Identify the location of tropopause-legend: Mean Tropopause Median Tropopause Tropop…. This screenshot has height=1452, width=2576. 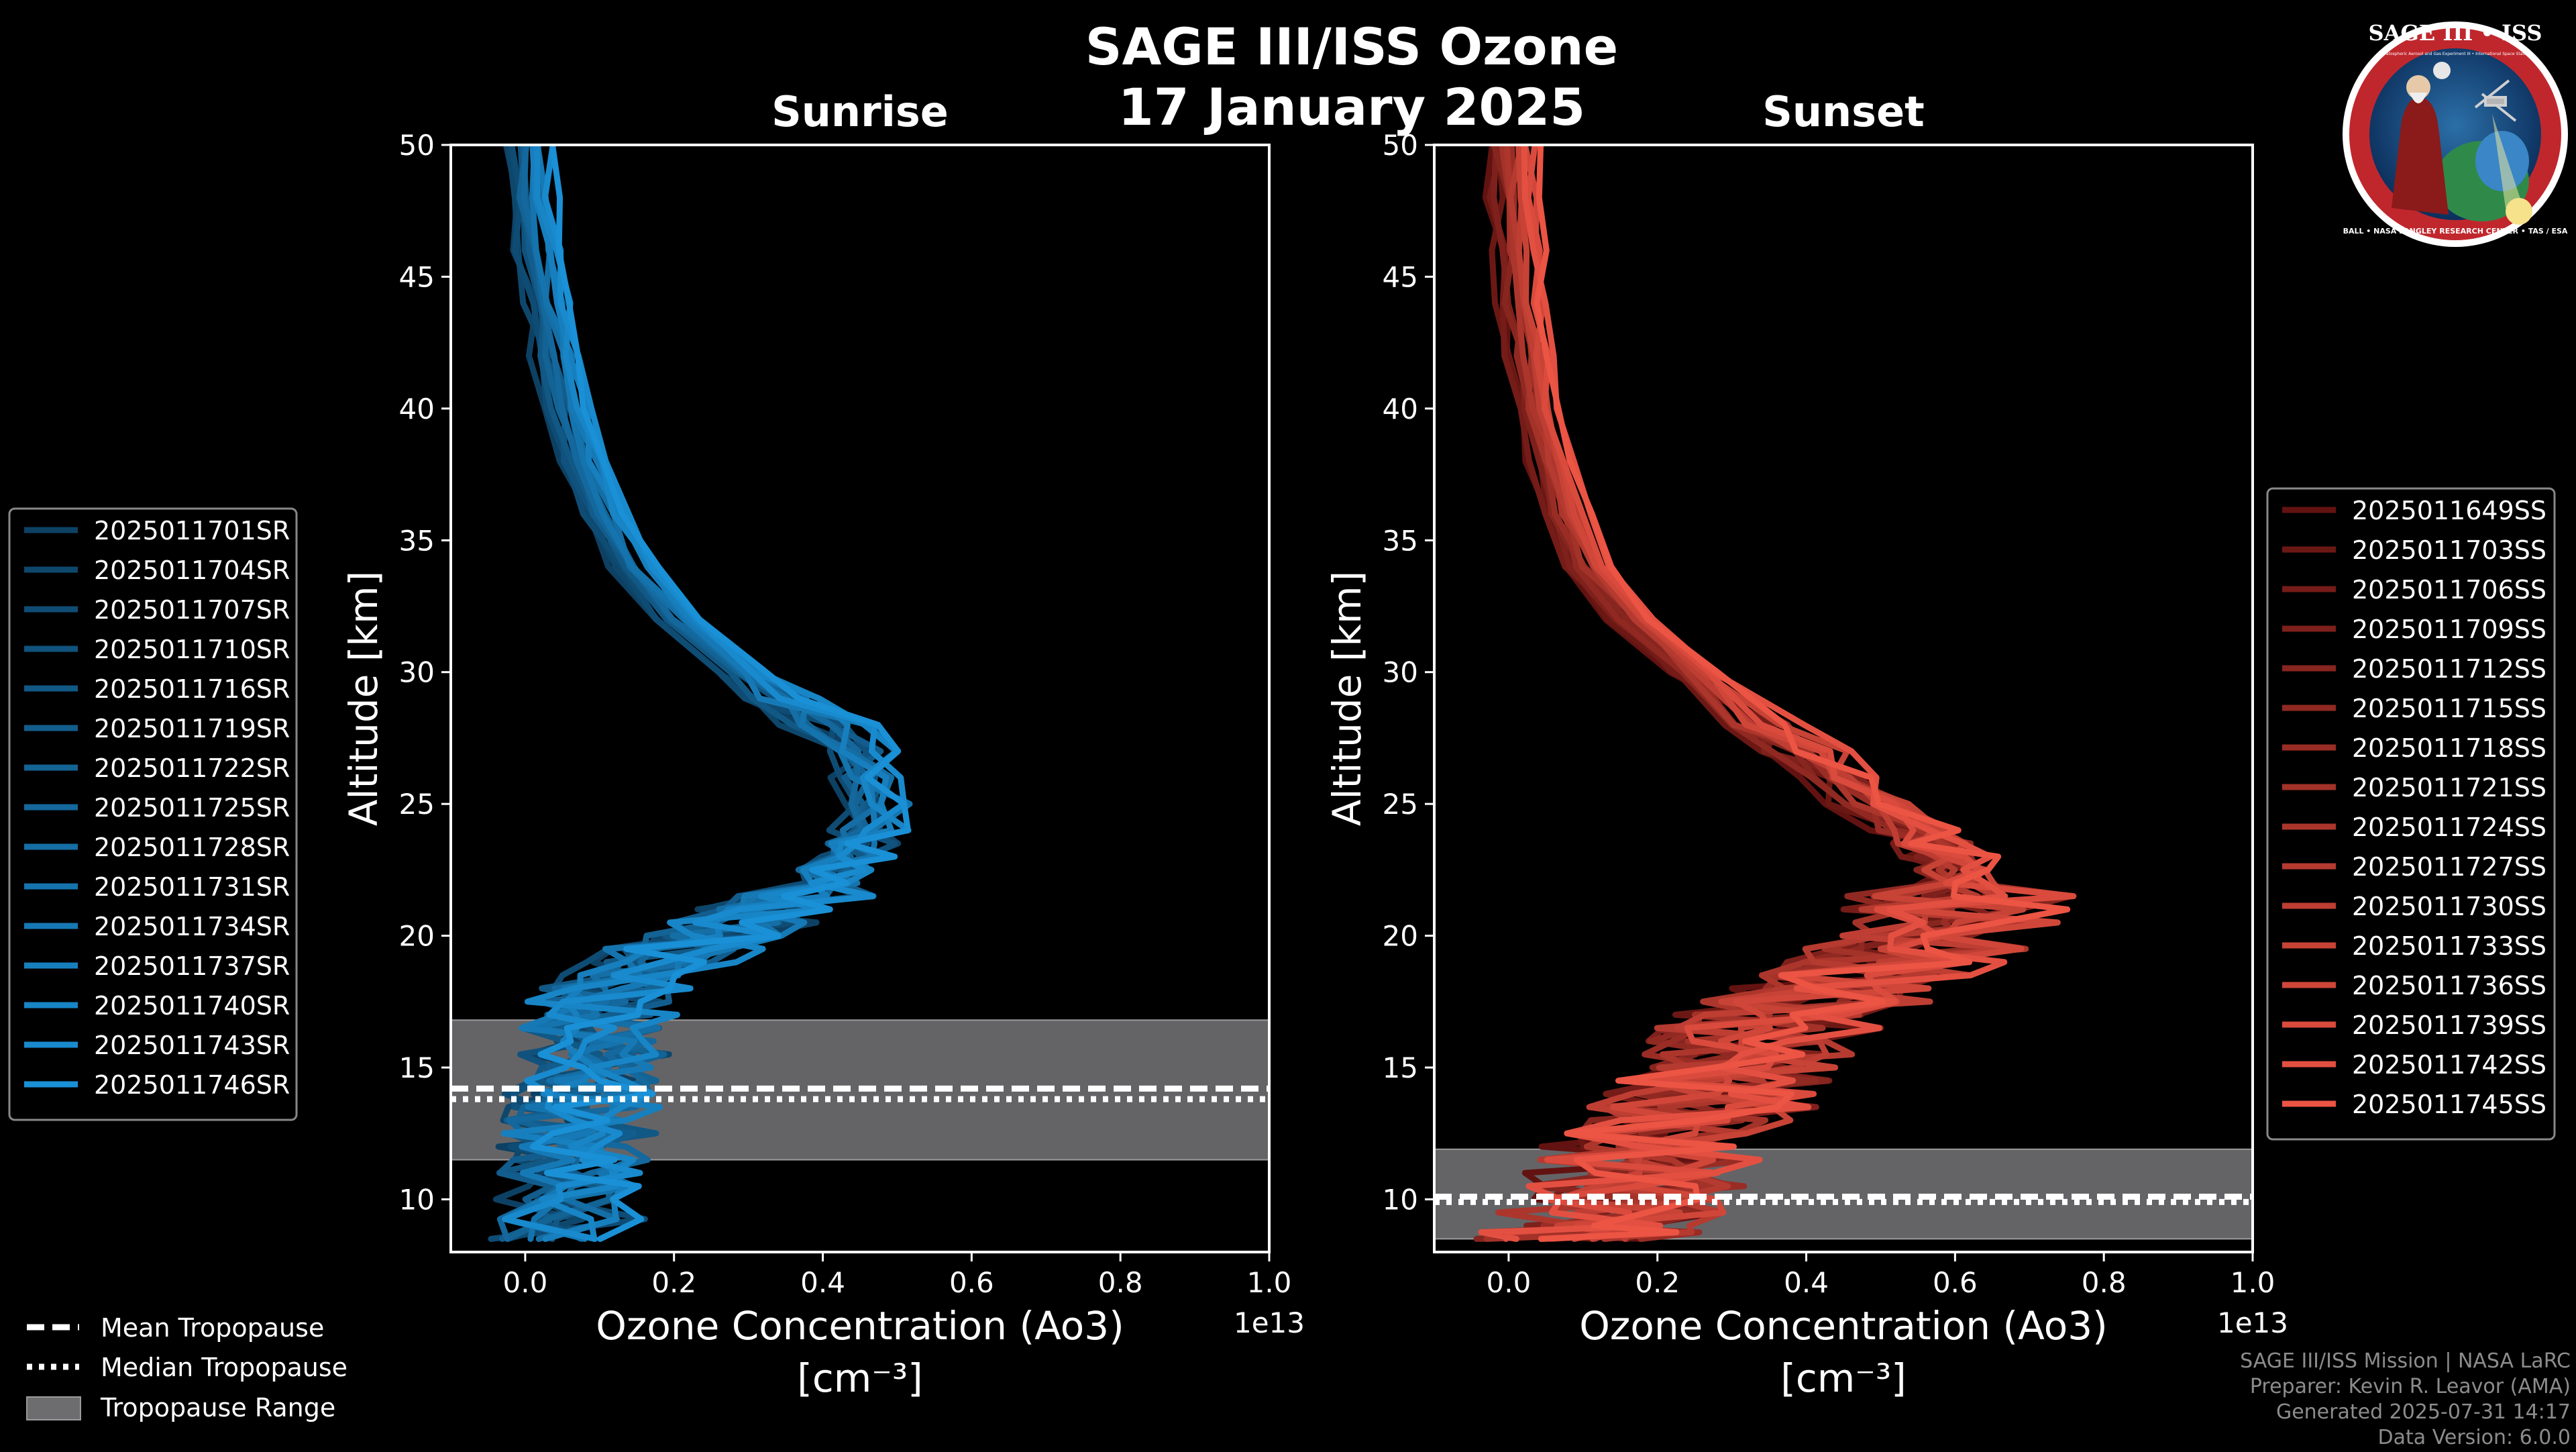
(186, 1368).